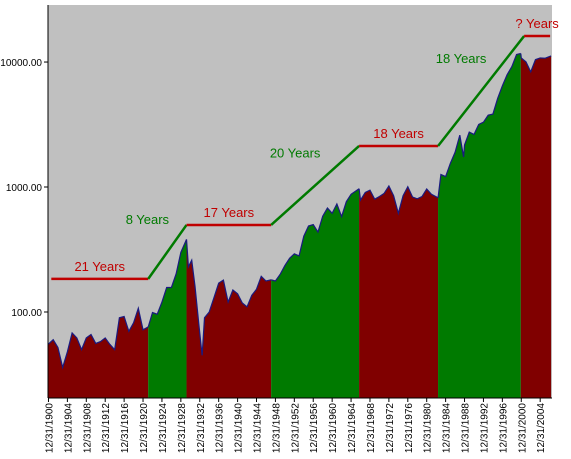 This screenshot has height=459, width=571. What do you see at coordinates (409, 428) in the screenshot?
I see `x-tick-label: 12/31/1976` at bounding box center [409, 428].